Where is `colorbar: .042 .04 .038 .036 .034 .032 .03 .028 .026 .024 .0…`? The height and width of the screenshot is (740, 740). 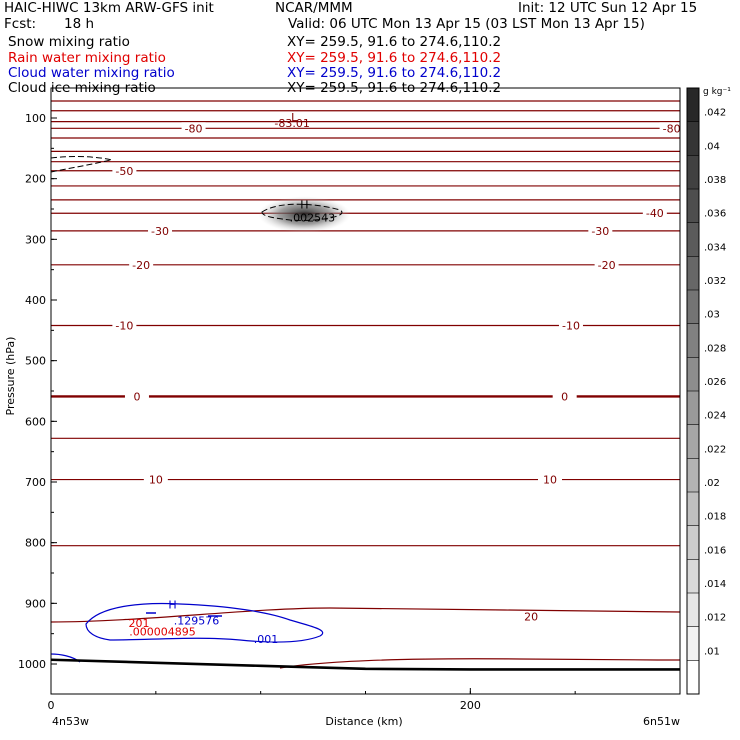 colorbar: .042 .04 .038 .036 .034 .032 .03 .028 .026 .024 .0… is located at coordinates (708, 391).